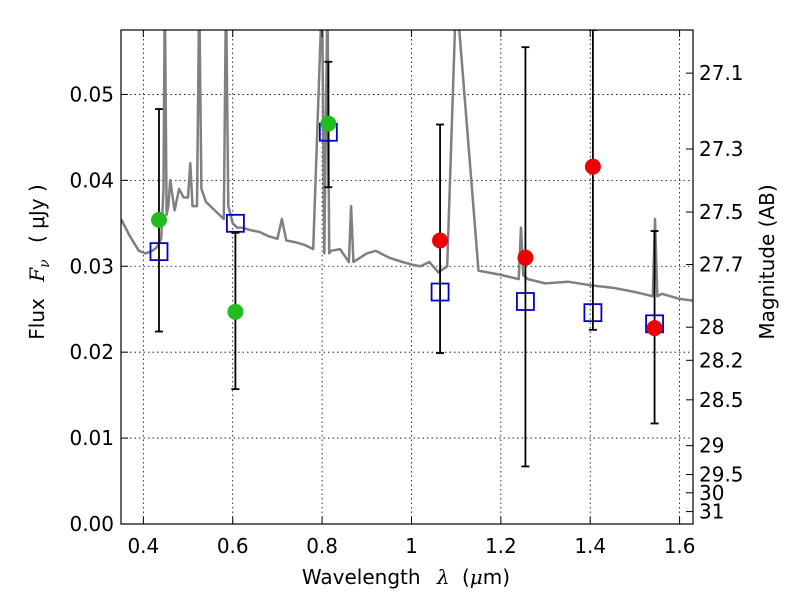 This screenshot has width=800, height=600. Describe the element at coordinates (711, 493) in the screenshot. I see `mag-tick-label: 30` at that location.